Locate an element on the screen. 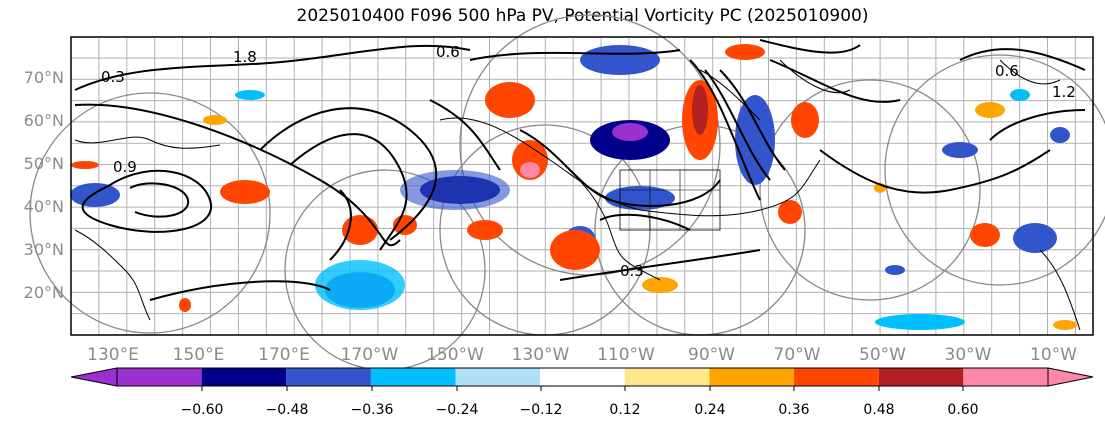  latitude-label: 70°N is located at coordinates (44, 77).